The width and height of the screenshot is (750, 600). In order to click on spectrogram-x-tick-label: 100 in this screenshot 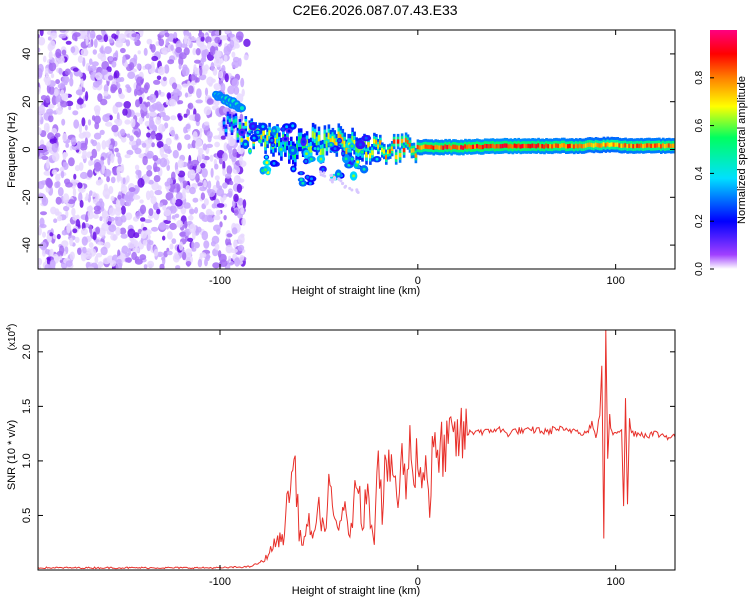, I will do `click(615, 281)`.